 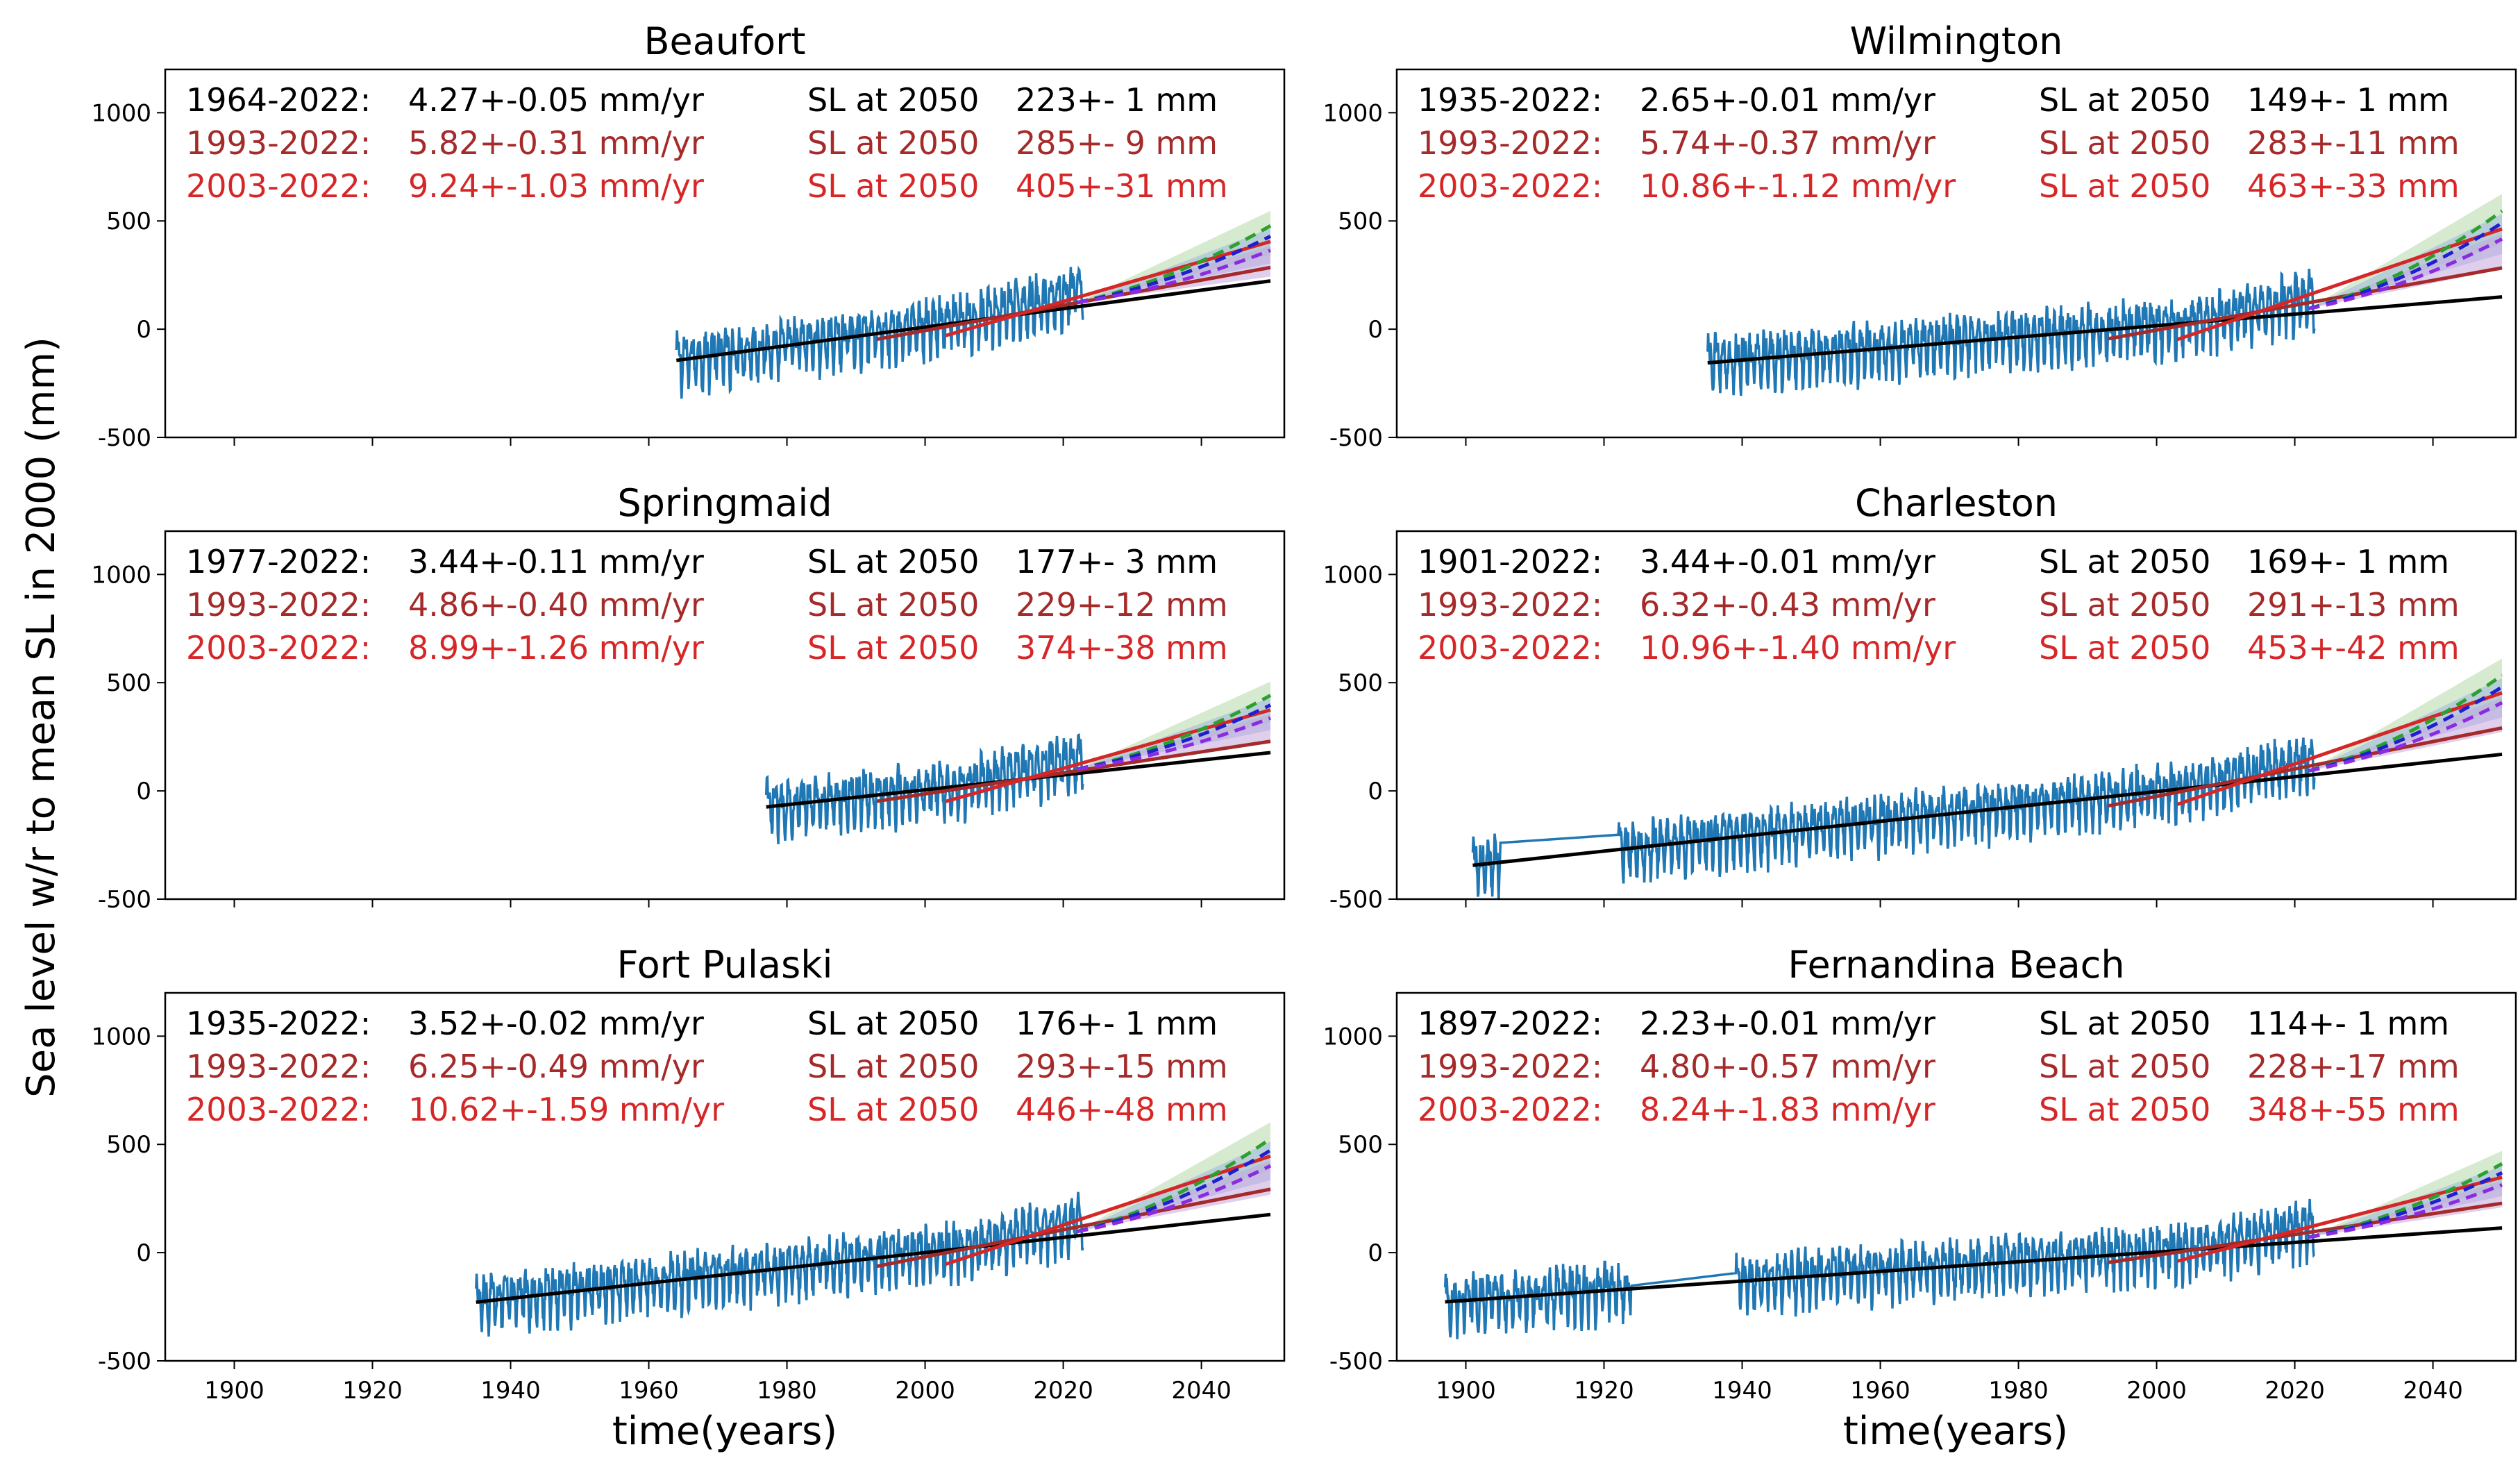 I want to click on x-tick-label: 2040, so click(x=2433, y=1391).